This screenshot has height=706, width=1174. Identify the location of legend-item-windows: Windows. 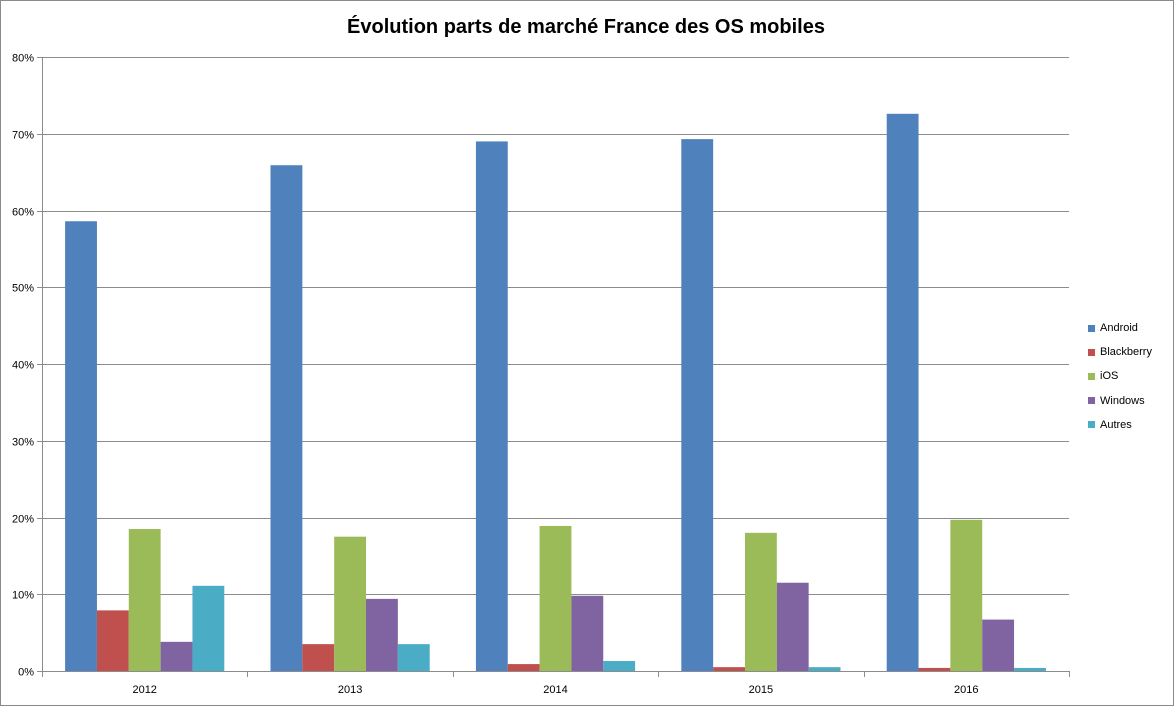
(1120, 401).